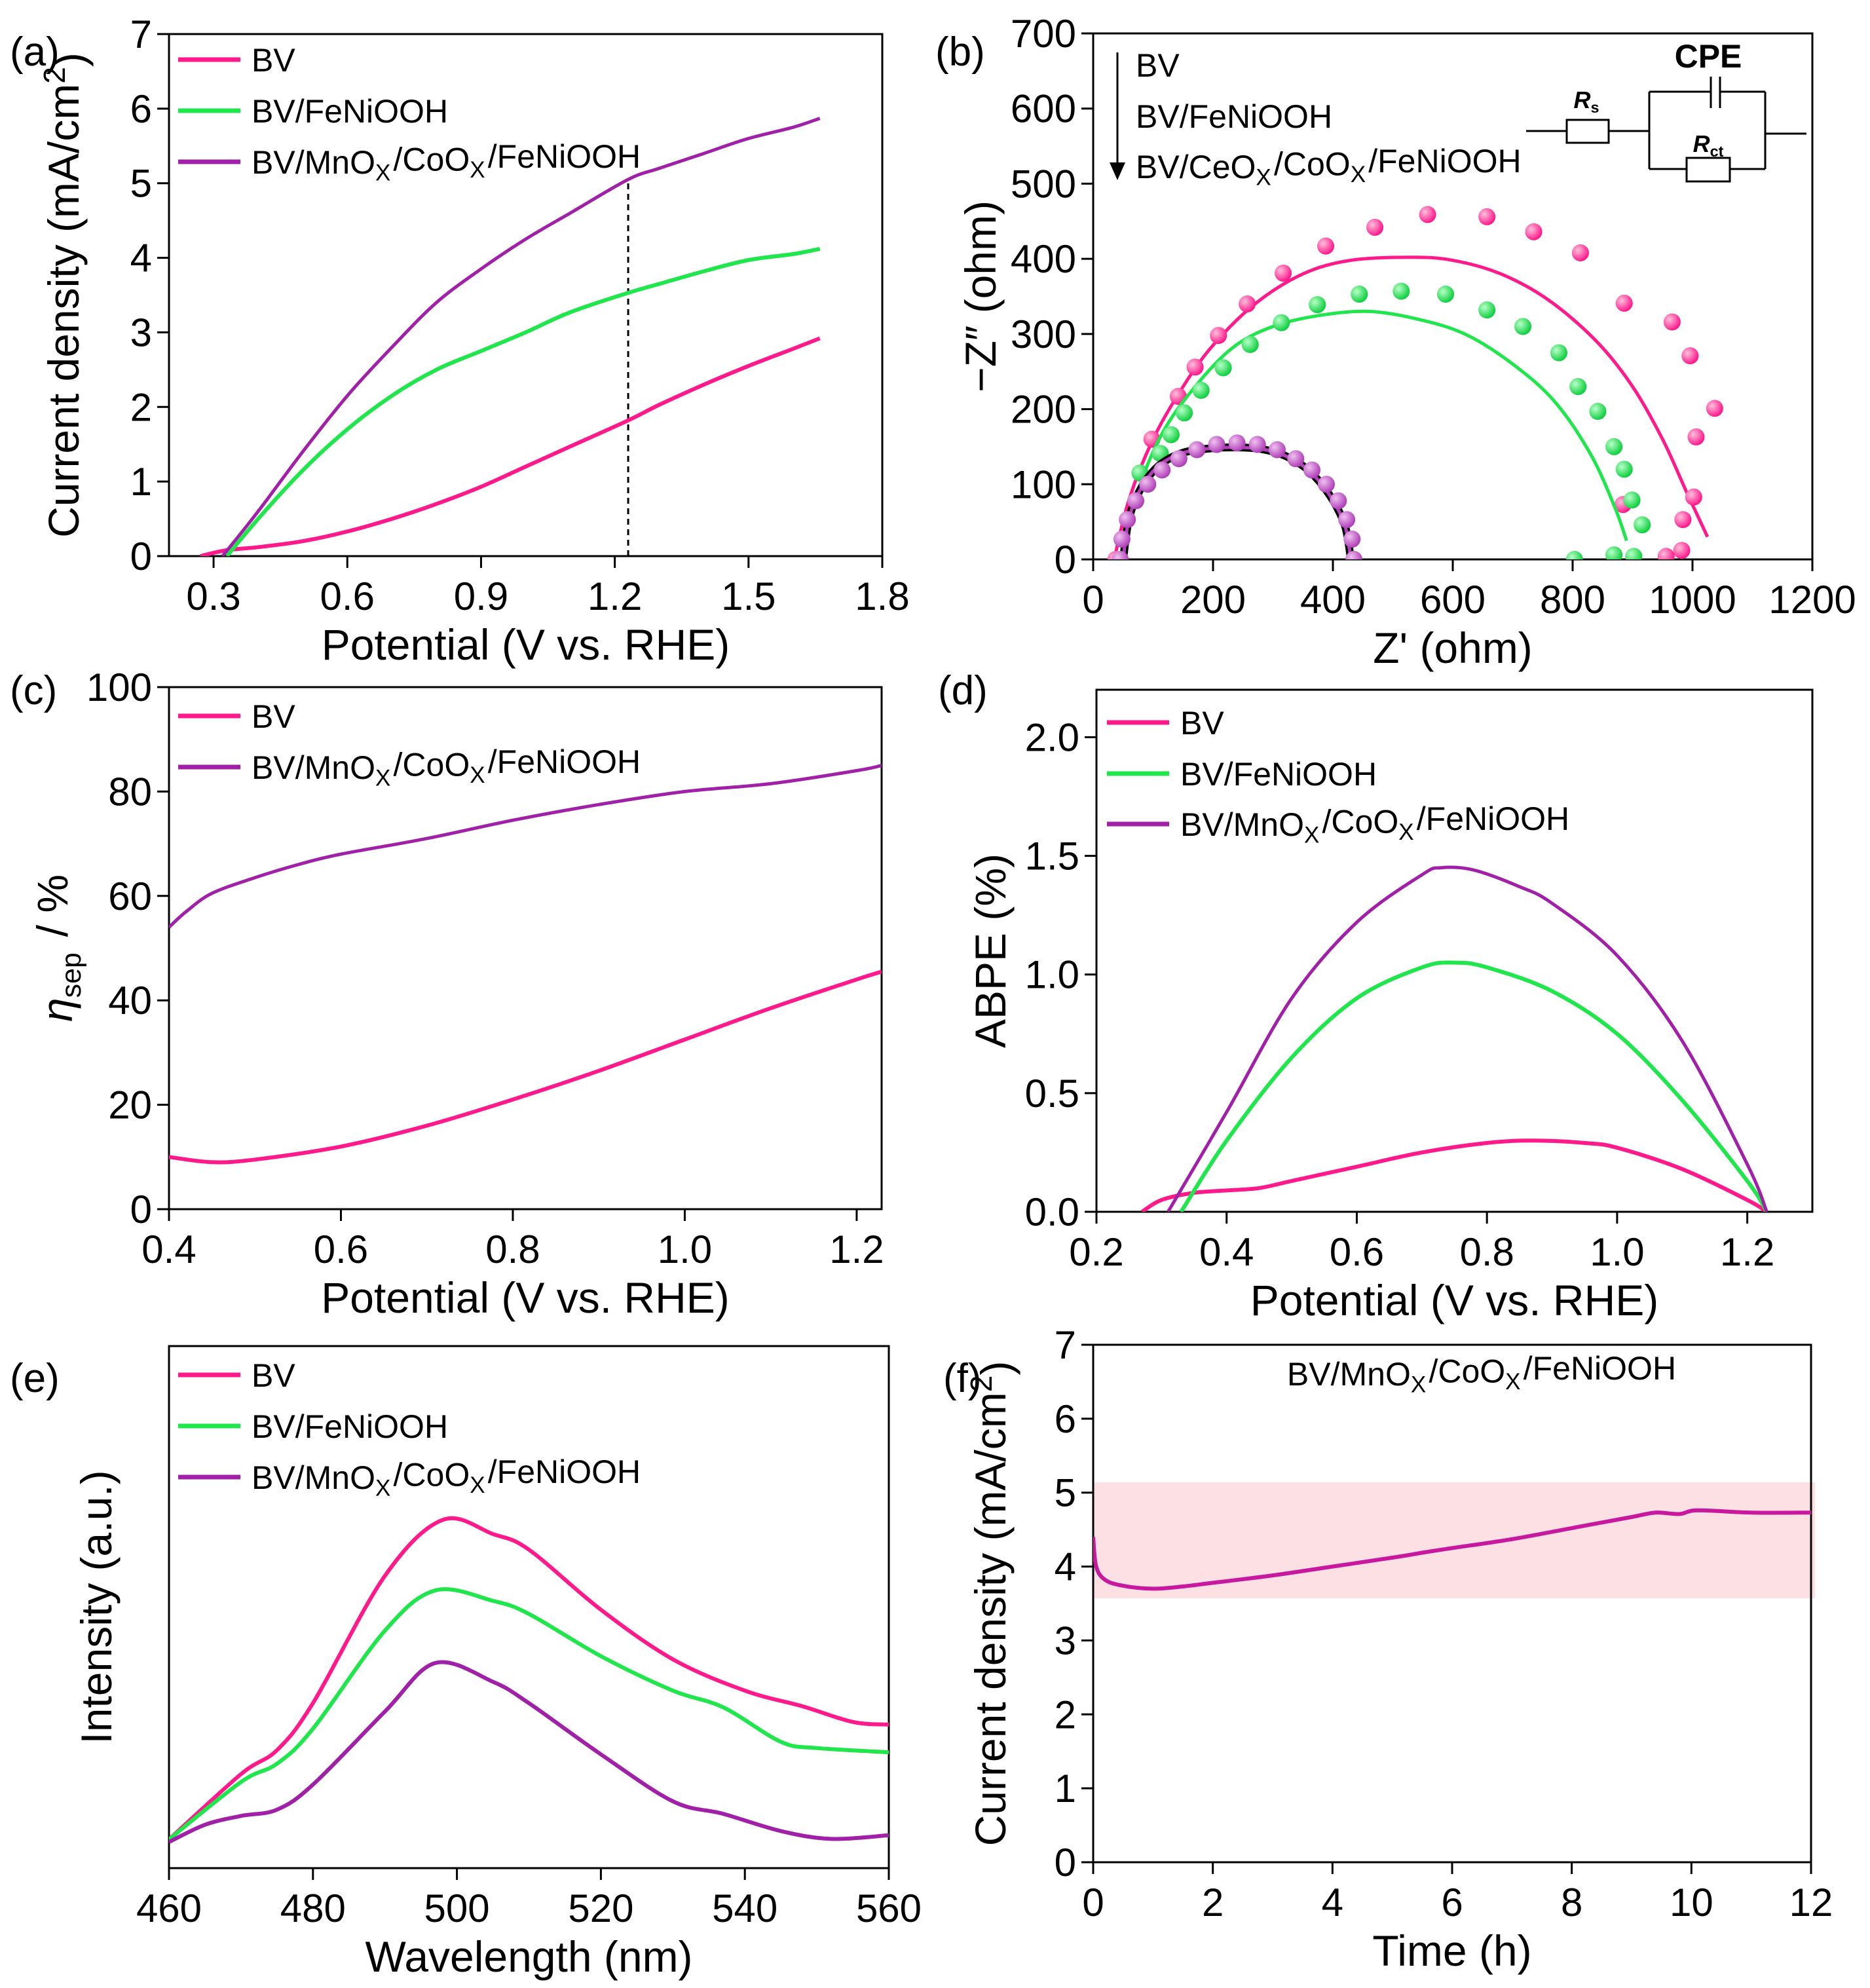 This screenshot has width=1870, height=1988. What do you see at coordinates (1812, 600) in the screenshot?
I see `x-tick-label: 1200` at bounding box center [1812, 600].